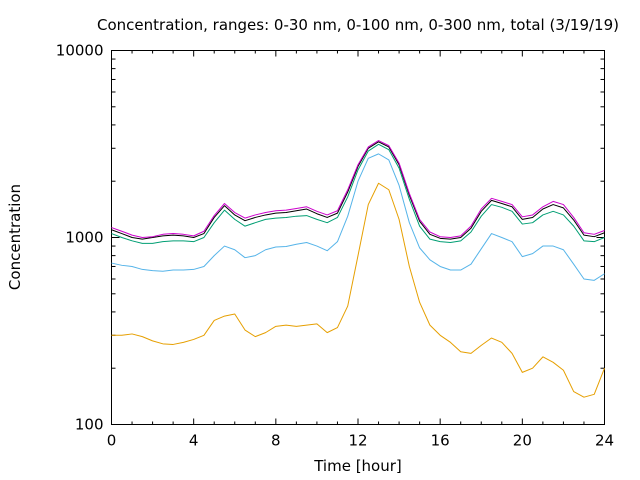 The height and width of the screenshot is (480, 640). I want to click on x-tick-label: 20, so click(522, 441).